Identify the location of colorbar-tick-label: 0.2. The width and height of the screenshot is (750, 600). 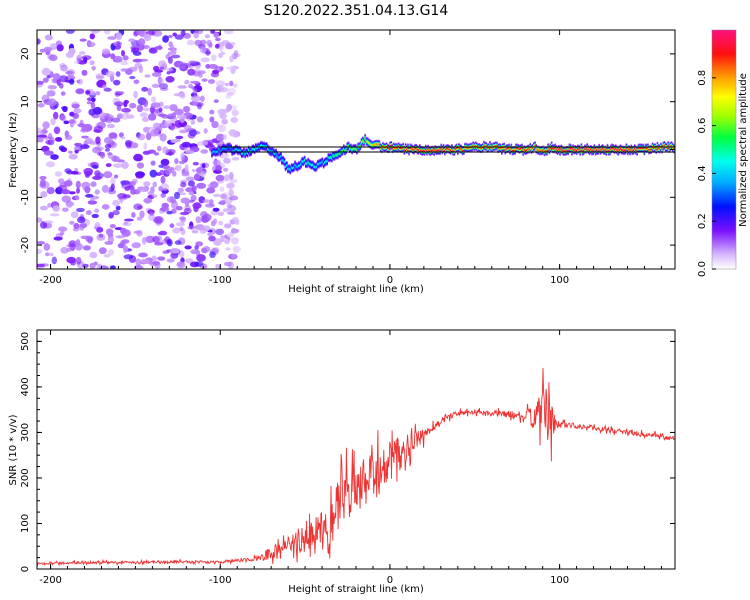
(702, 221).